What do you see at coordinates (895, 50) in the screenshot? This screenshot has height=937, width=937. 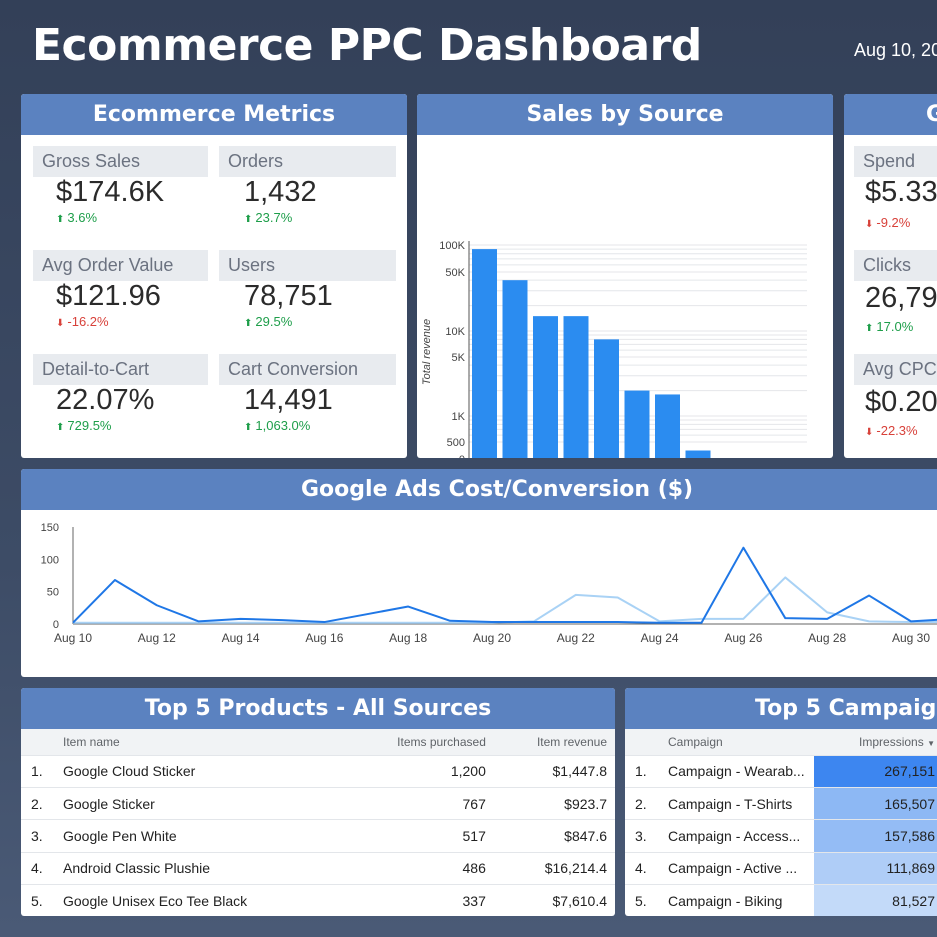 I see `date-range-picker: Aug 10, 20` at bounding box center [895, 50].